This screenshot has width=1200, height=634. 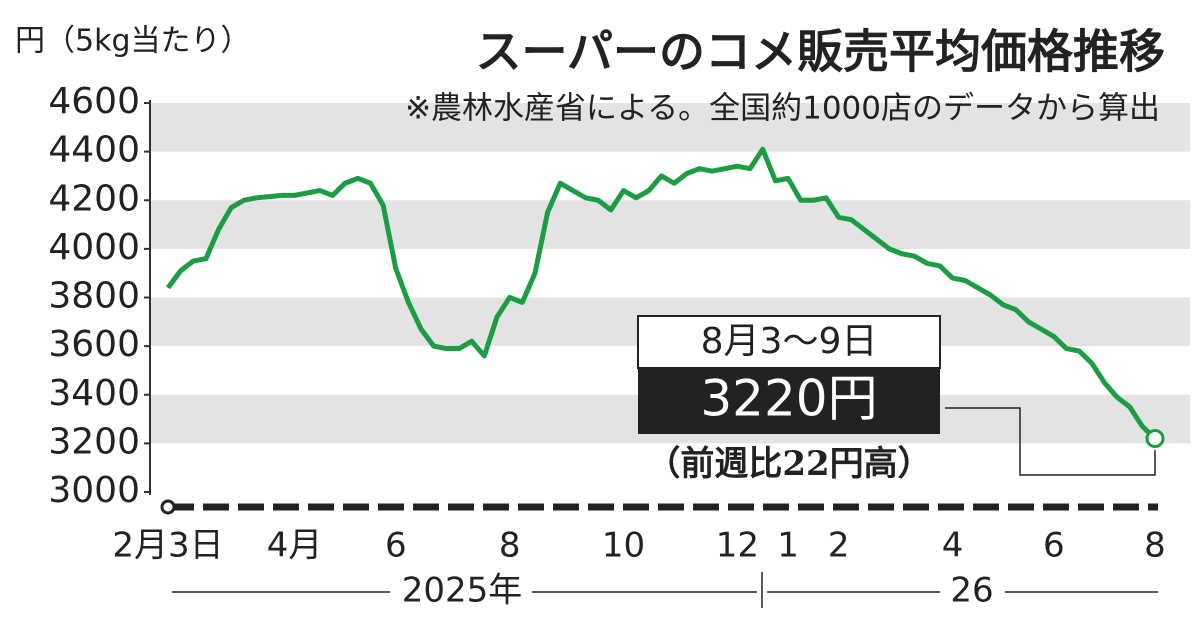 What do you see at coordinates (94, 247) in the screenshot?
I see `y-tick-label: 4000` at bounding box center [94, 247].